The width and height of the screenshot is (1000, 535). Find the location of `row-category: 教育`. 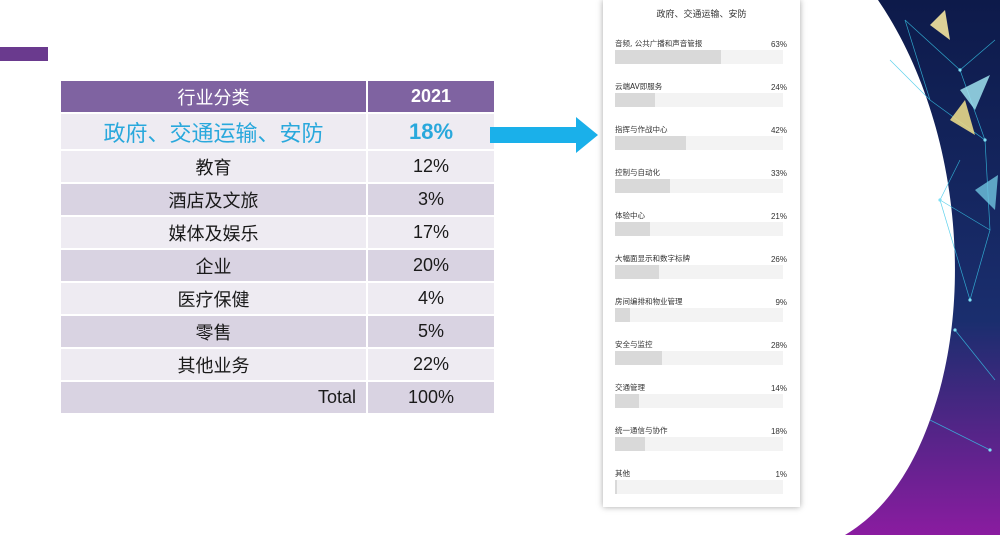

row-category: 教育 is located at coordinates (213, 166).